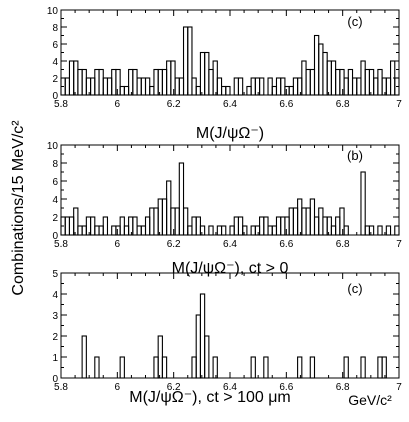 The image size is (409, 422). Describe the element at coordinates (55, 274) in the screenshot. I see `y-tick-label: 5` at that location.